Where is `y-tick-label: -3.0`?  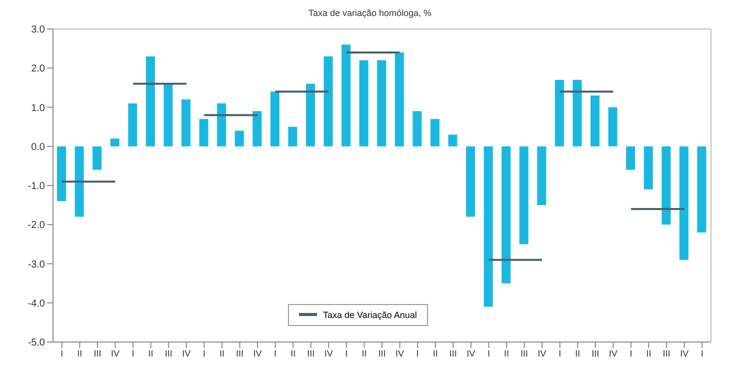
y-tick-label: -3.0 is located at coordinates (37, 264).